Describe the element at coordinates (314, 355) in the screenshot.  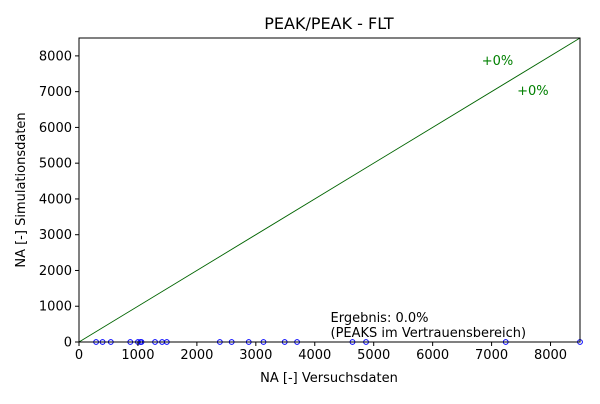
I see `x-tick-label: 4000` at that location.